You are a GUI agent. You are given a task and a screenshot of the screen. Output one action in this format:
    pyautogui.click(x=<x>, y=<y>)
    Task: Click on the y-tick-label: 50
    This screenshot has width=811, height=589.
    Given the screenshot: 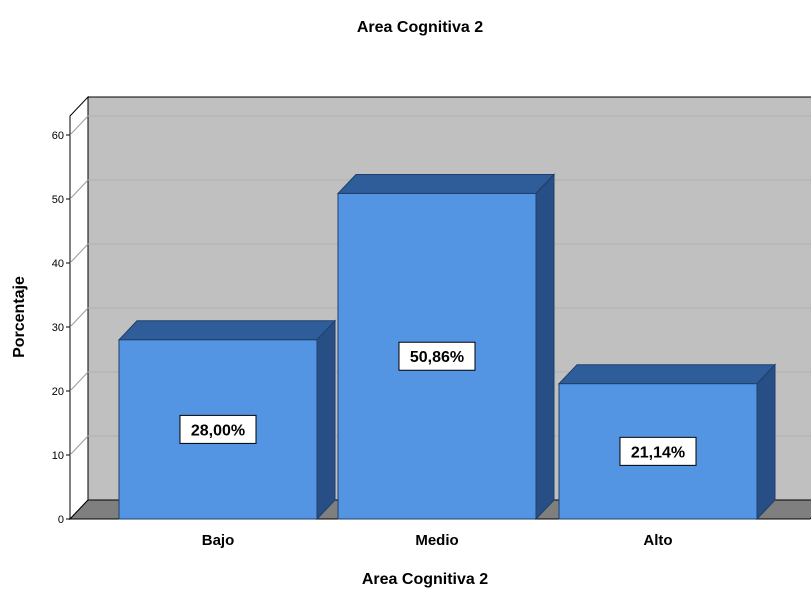 What is the action you would take?
    pyautogui.click(x=58, y=200)
    